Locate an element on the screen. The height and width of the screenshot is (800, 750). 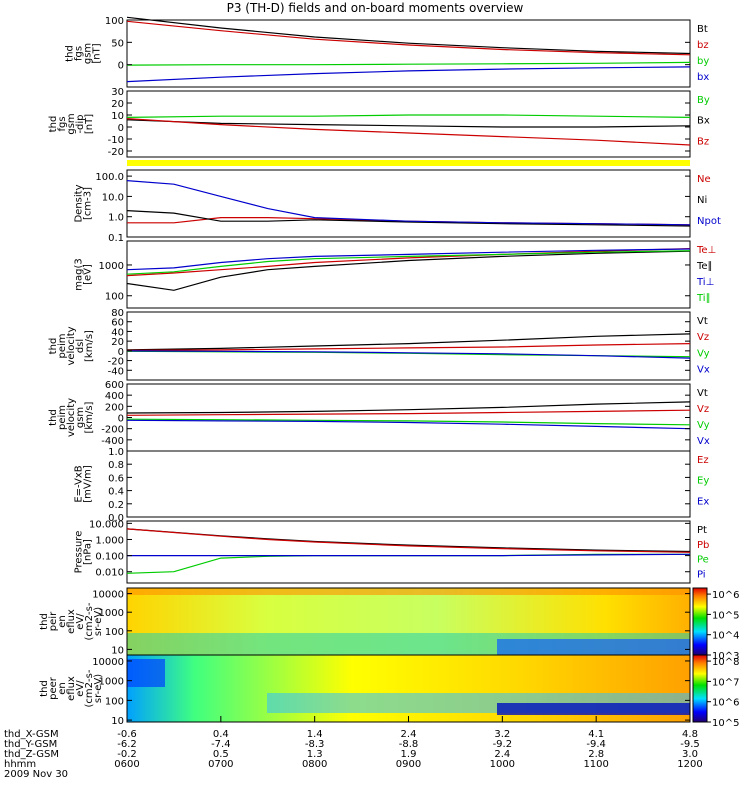
legend-entry-Ey: Ey is located at coordinates (703, 481).